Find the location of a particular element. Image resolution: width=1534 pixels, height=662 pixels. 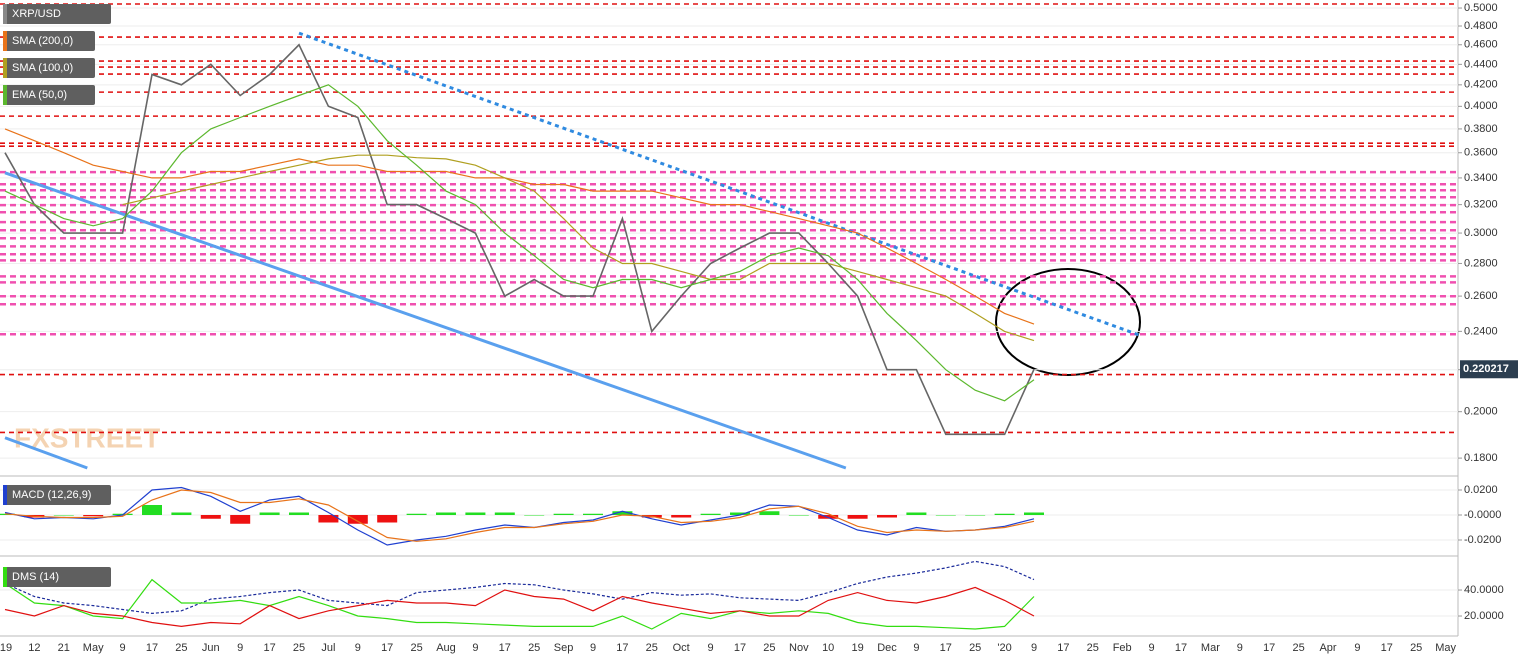

legend-title: XRP/USD is located at coordinates (36, 14).